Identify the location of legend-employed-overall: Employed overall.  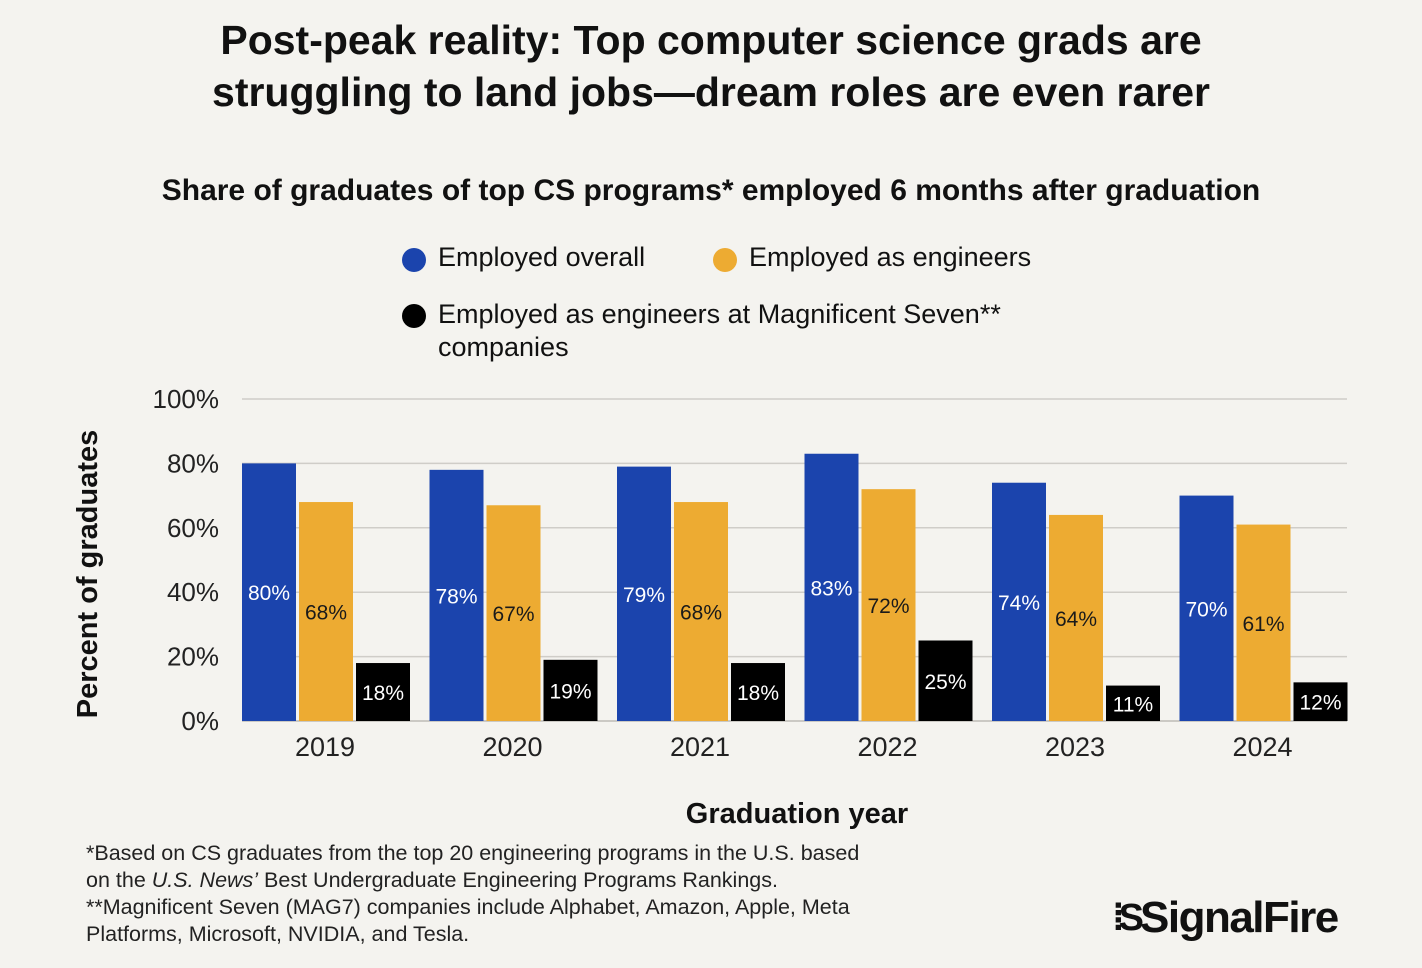
(523, 257).